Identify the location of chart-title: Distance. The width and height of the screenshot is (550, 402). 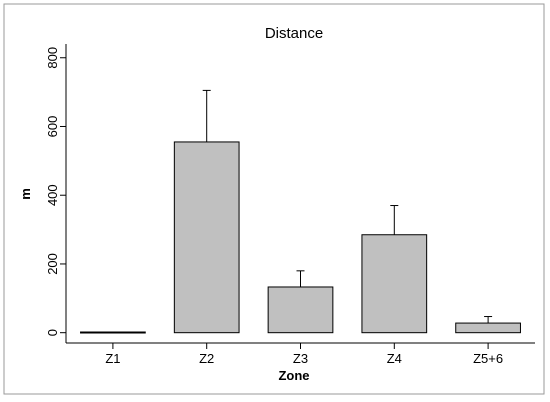
(294, 33).